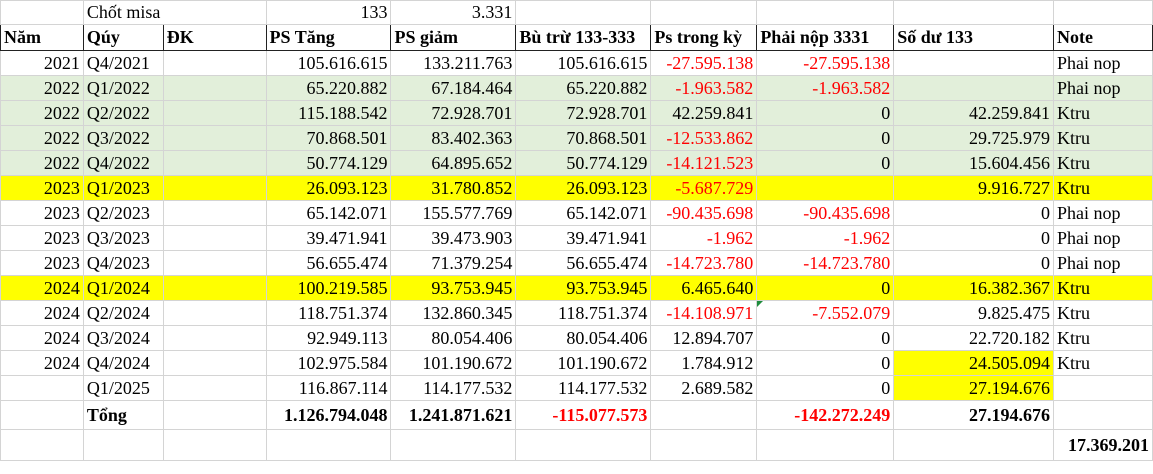 The image size is (1153, 474). I want to click on cell-so-du: 0, so click(973, 213).